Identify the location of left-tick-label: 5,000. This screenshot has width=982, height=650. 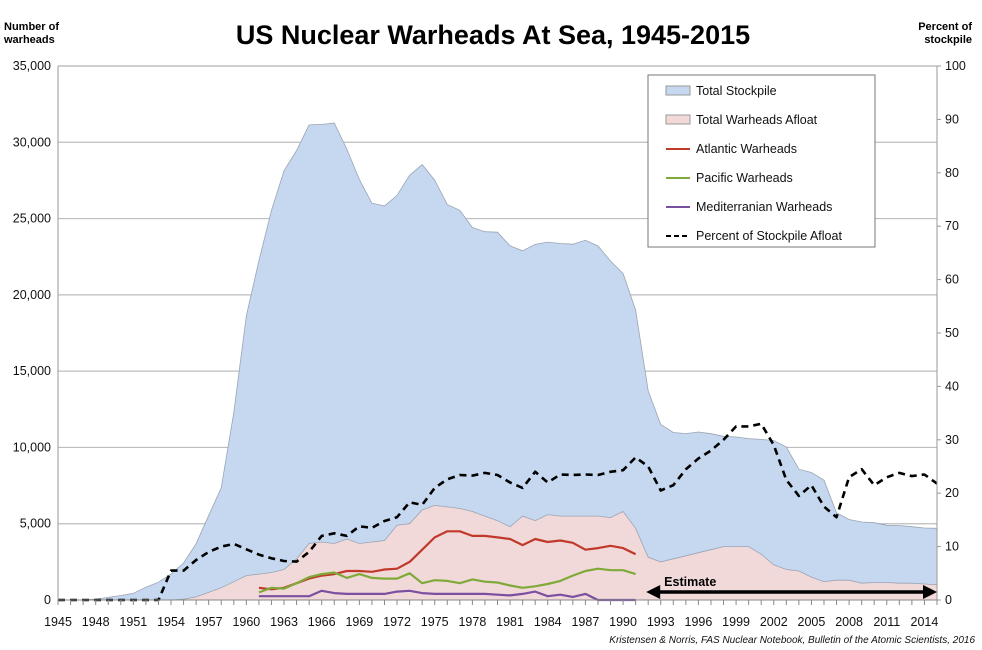
(35, 524).